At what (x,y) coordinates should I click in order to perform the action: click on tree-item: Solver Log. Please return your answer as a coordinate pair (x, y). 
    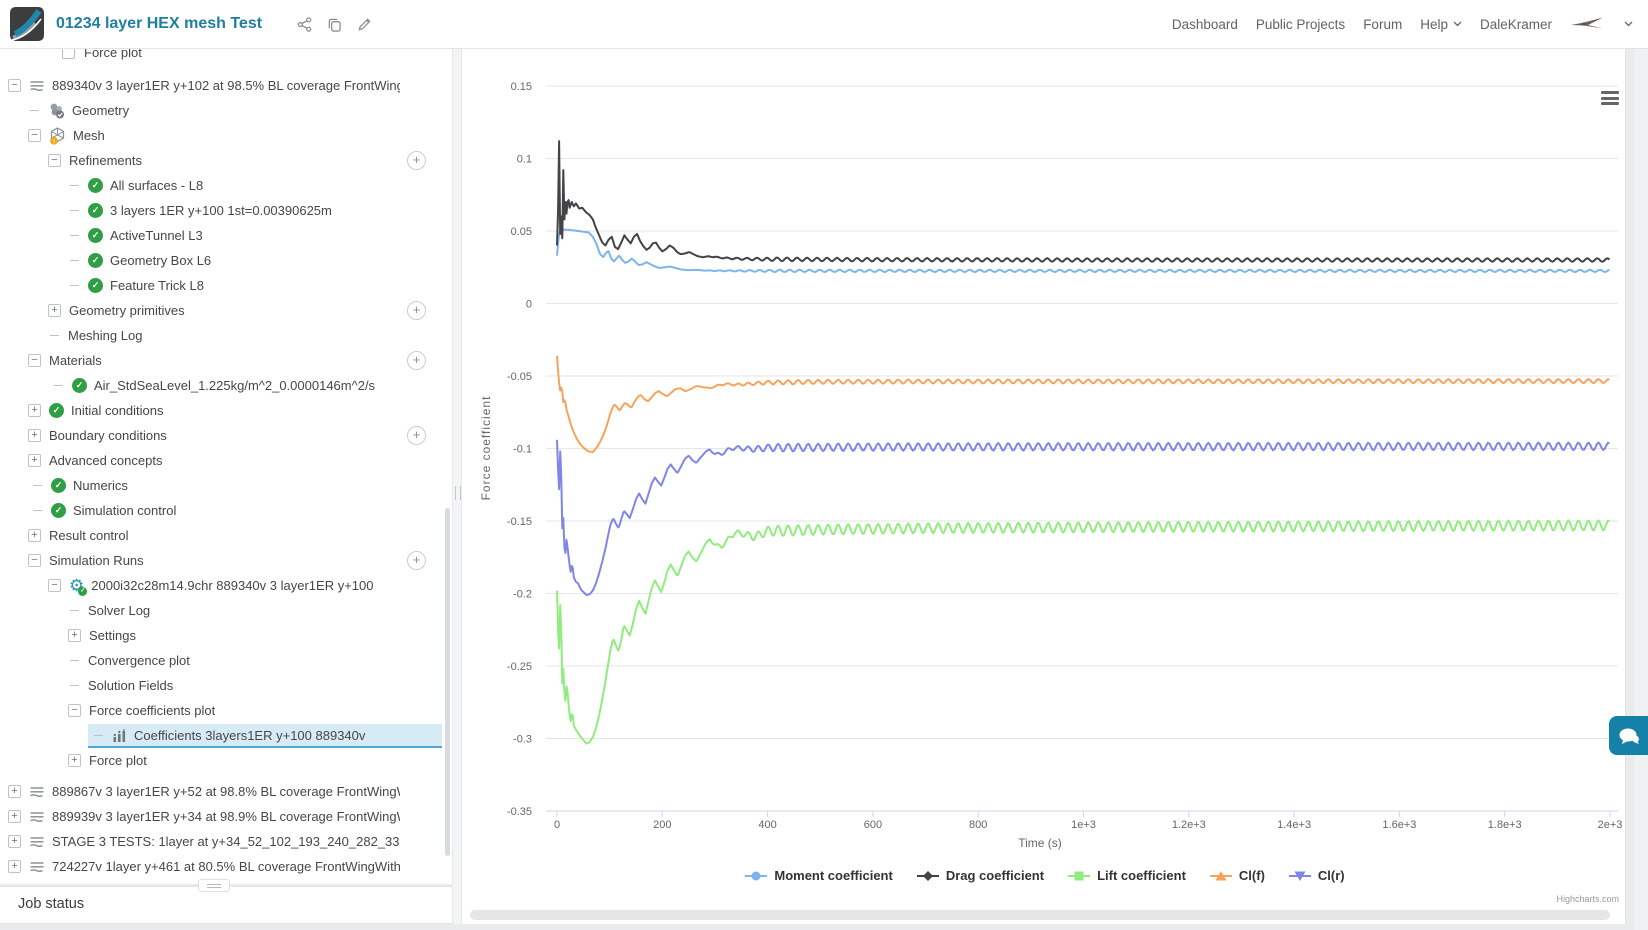
    Looking at the image, I should click on (226, 610).